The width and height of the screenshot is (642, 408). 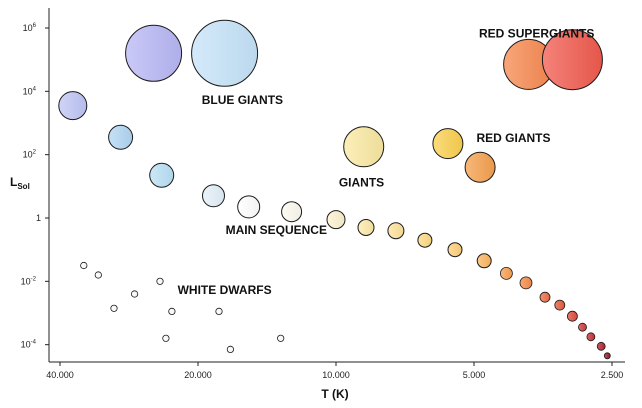 What do you see at coordinates (361, 182) in the screenshot?
I see `region-label-giants: GIANTS` at bounding box center [361, 182].